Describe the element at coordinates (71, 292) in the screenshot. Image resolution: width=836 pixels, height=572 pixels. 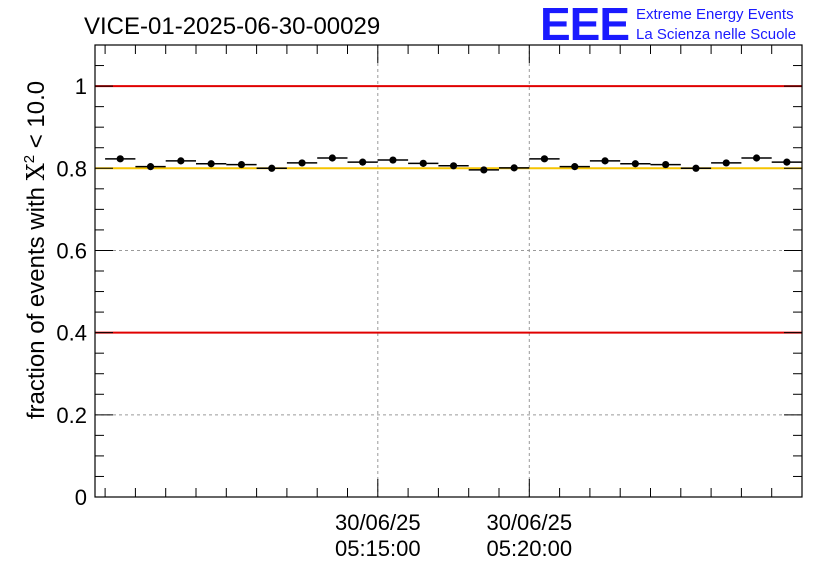
I see `y-tick-labels: 0 0.2 0.4 0.6 0.8 1` at that location.